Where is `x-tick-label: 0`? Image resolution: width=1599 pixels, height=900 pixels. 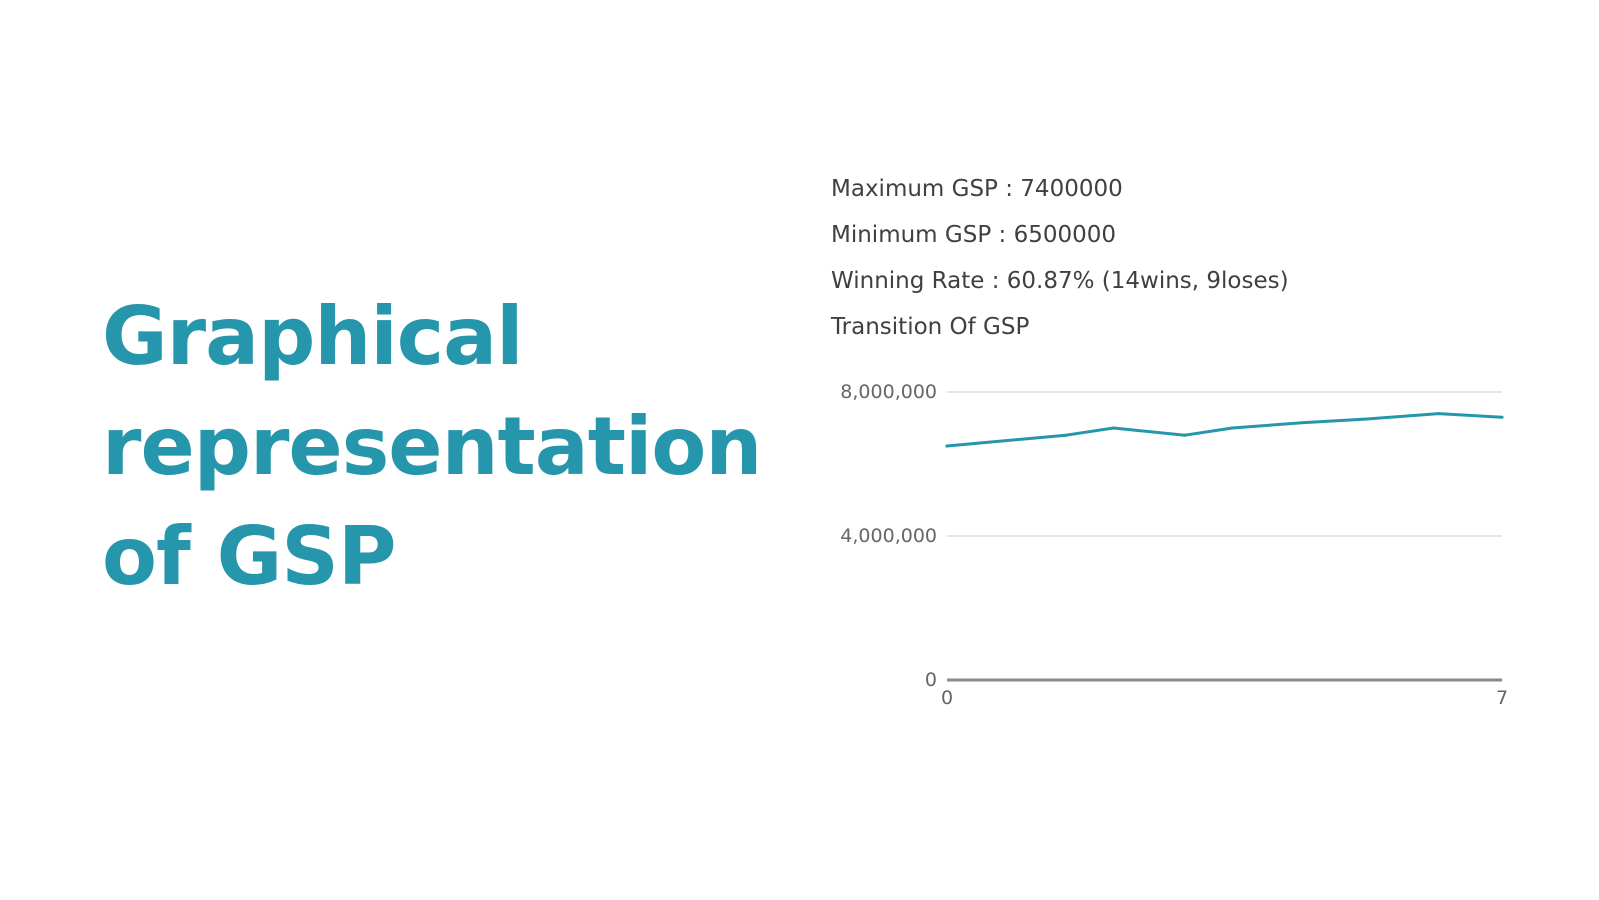 x-tick-label: 0 is located at coordinates (947, 698).